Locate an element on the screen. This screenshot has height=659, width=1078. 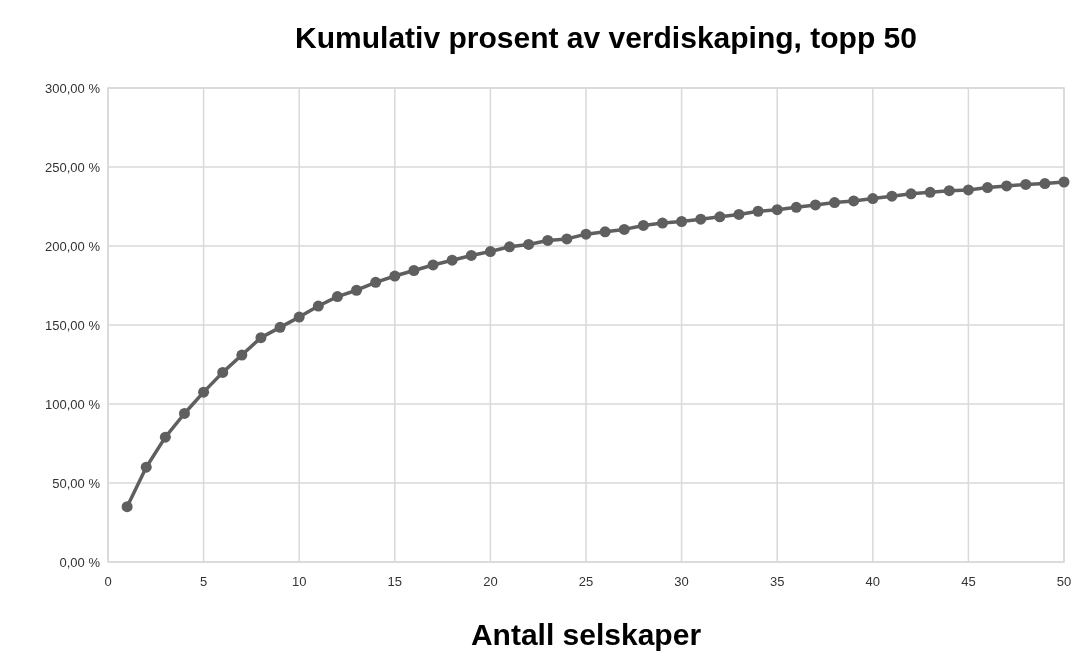
y-tick-label: 100,00 % is located at coordinates (73, 404).